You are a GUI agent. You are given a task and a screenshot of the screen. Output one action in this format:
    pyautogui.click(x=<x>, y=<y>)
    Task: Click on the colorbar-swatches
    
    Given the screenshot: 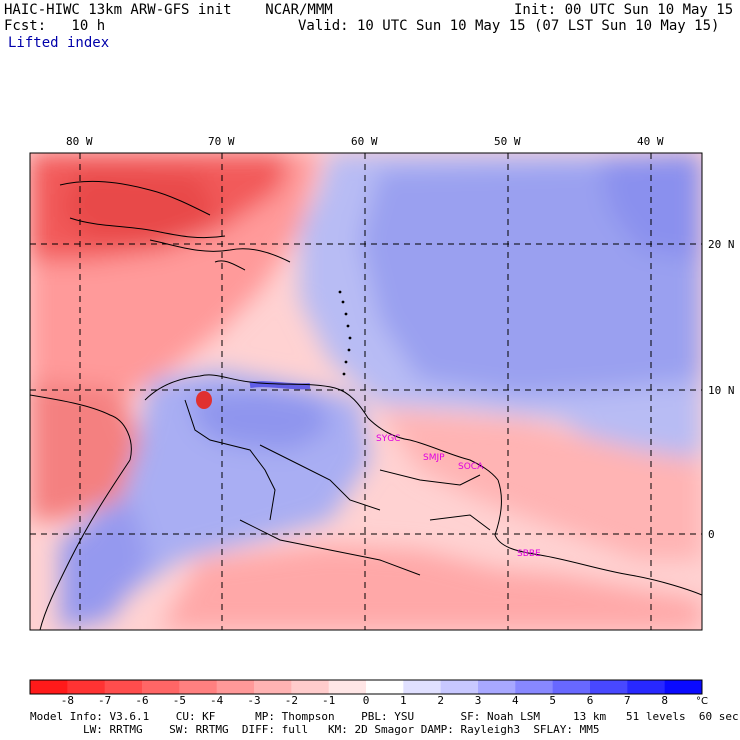 What is the action you would take?
    pyautogui.click(x=366, y=687)
    